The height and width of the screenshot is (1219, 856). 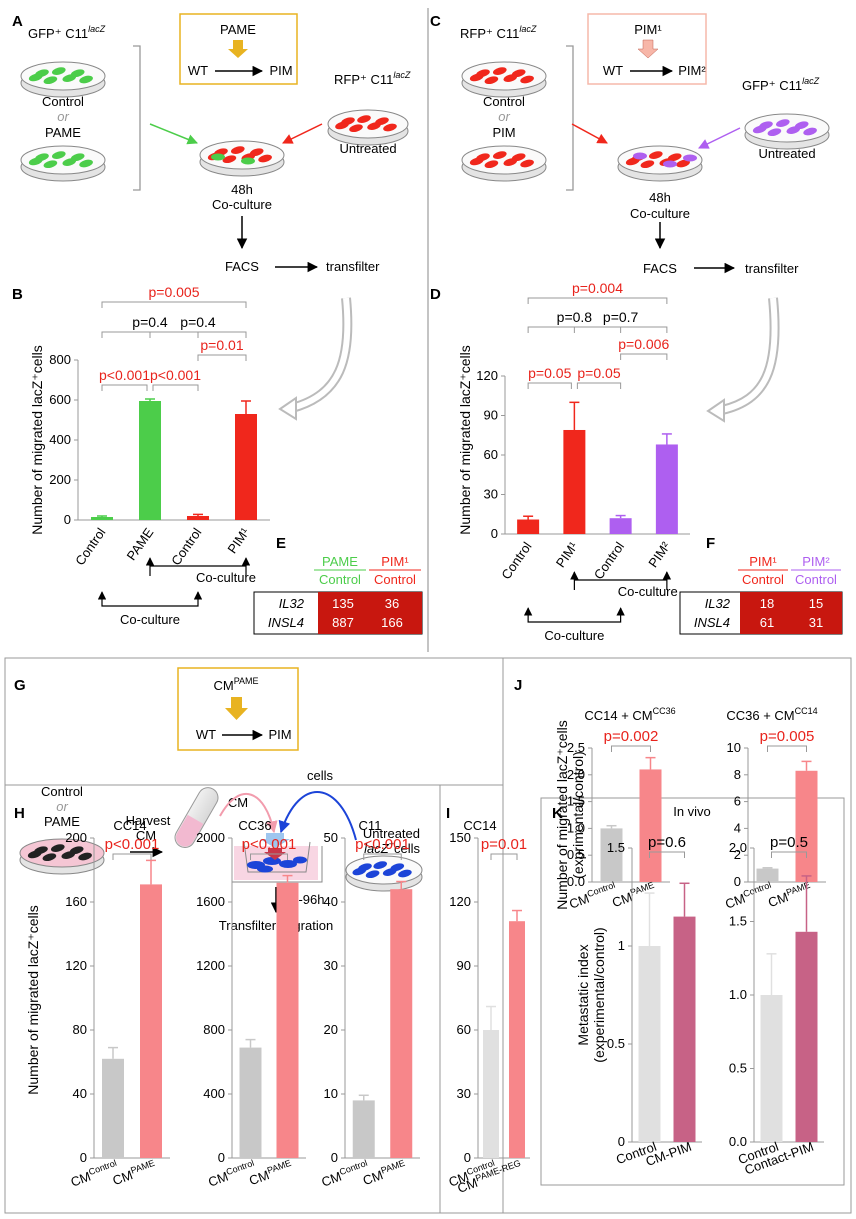 What do you see at coordinates (62, 821) in the screenshot?
I see `g-pame-label: PAME` at bounding box center [62, 821].